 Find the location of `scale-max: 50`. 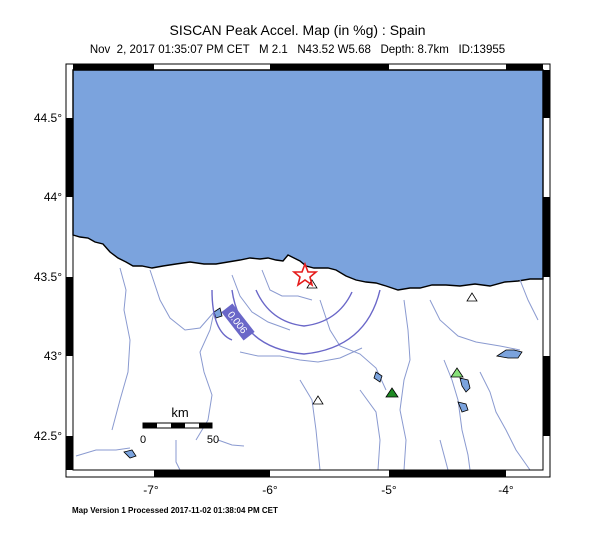

scale-max: 50 is located at coordinates (213, 440).